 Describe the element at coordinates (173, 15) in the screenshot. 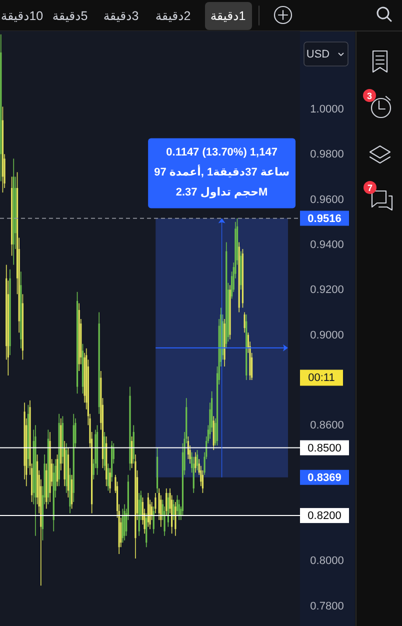

I see `text: 2دقيقة` at that location.